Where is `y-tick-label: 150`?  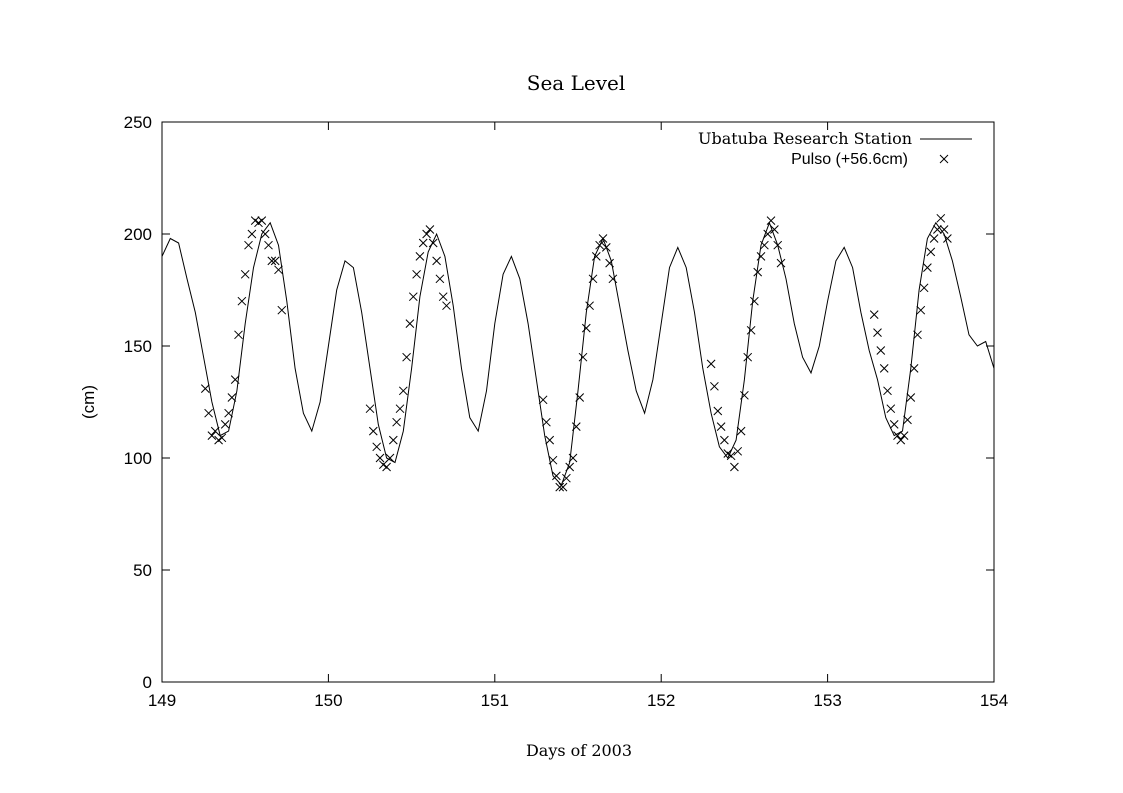
y-tick-label: 150 is located at coordinates (138, 346).